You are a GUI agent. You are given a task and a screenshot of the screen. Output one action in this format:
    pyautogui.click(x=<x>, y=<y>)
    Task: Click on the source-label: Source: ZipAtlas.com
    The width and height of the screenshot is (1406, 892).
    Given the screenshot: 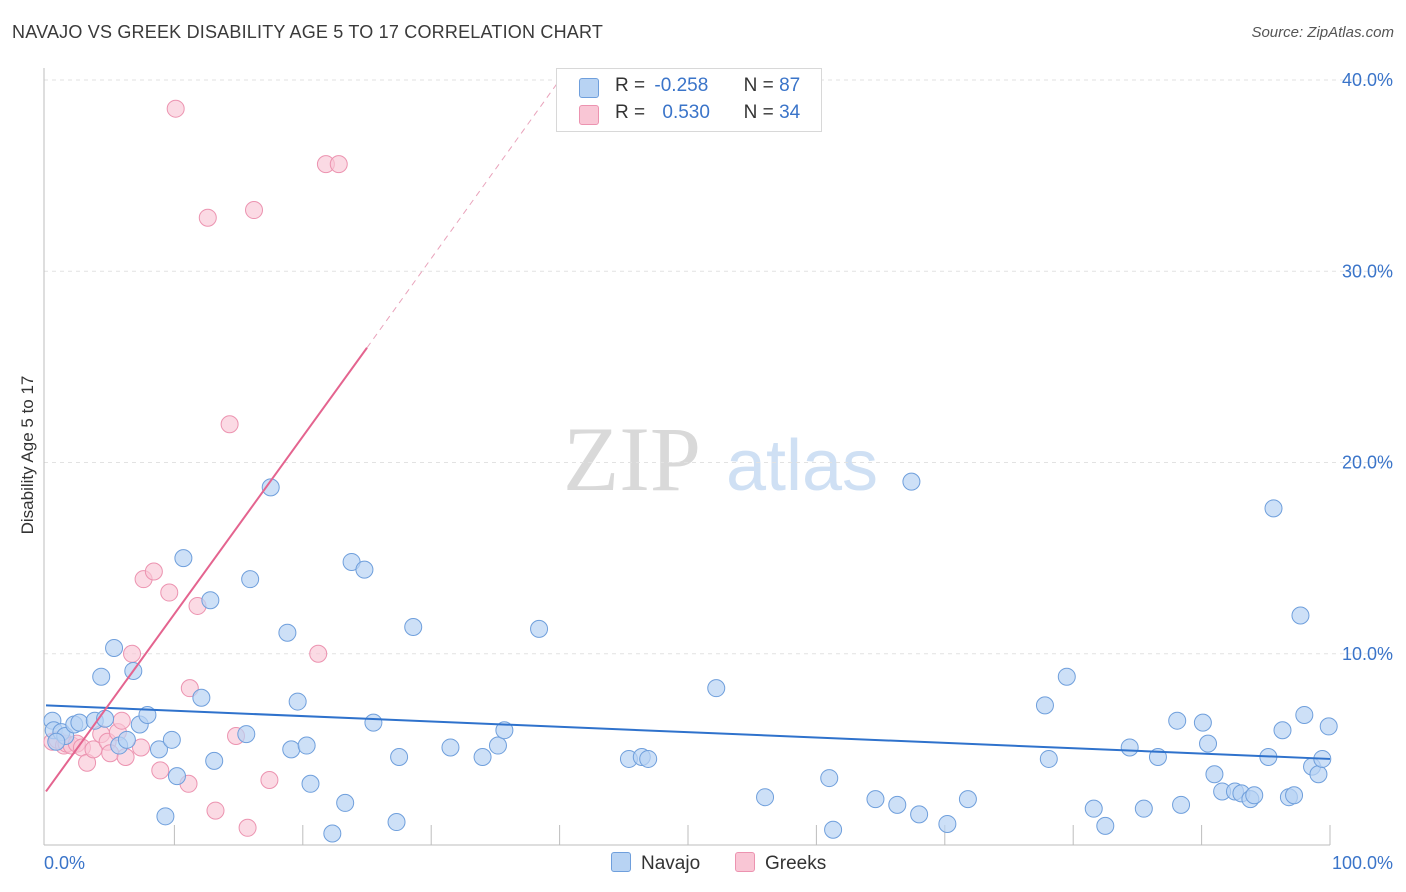 What is the action you would take?
    pyautogui.click(x=1322, y=32)
    